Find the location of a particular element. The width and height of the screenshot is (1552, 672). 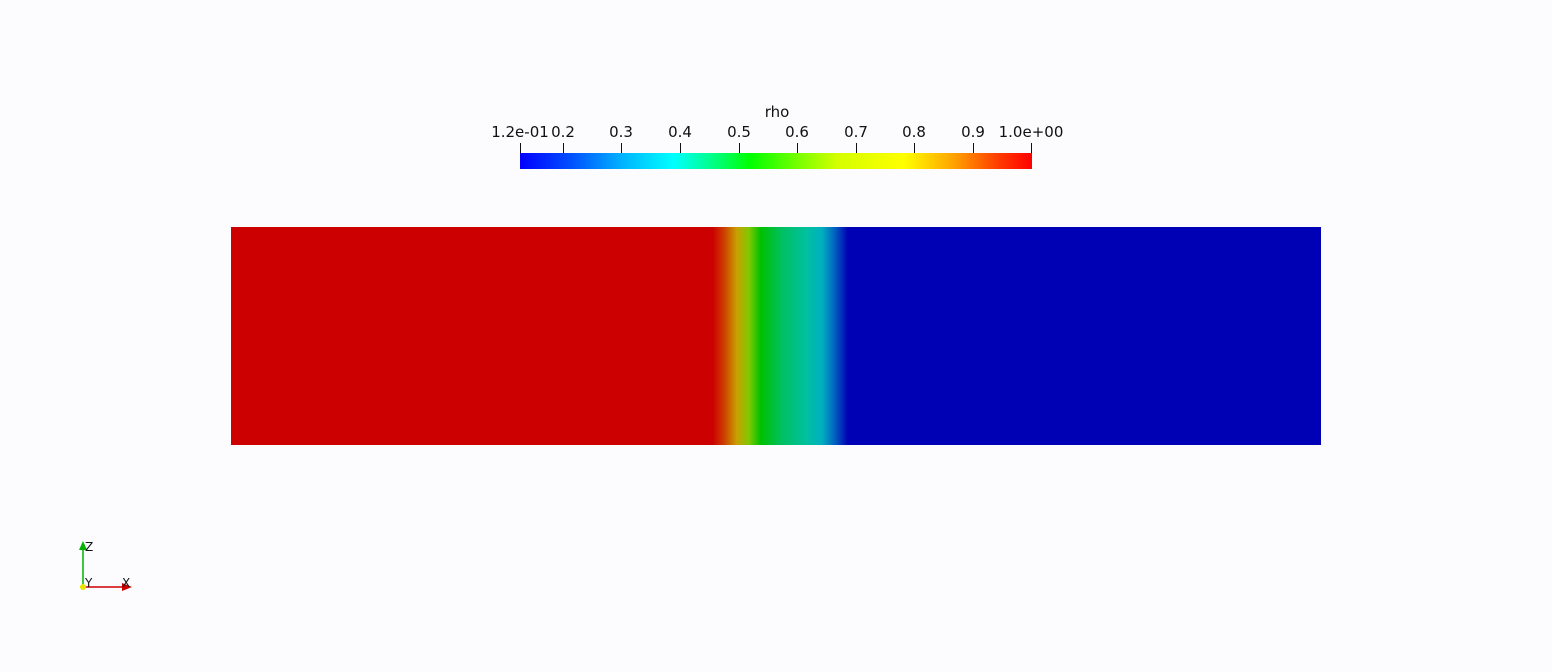

colorbar-tick-label: 0.4 is located at coordinates (680, 132).